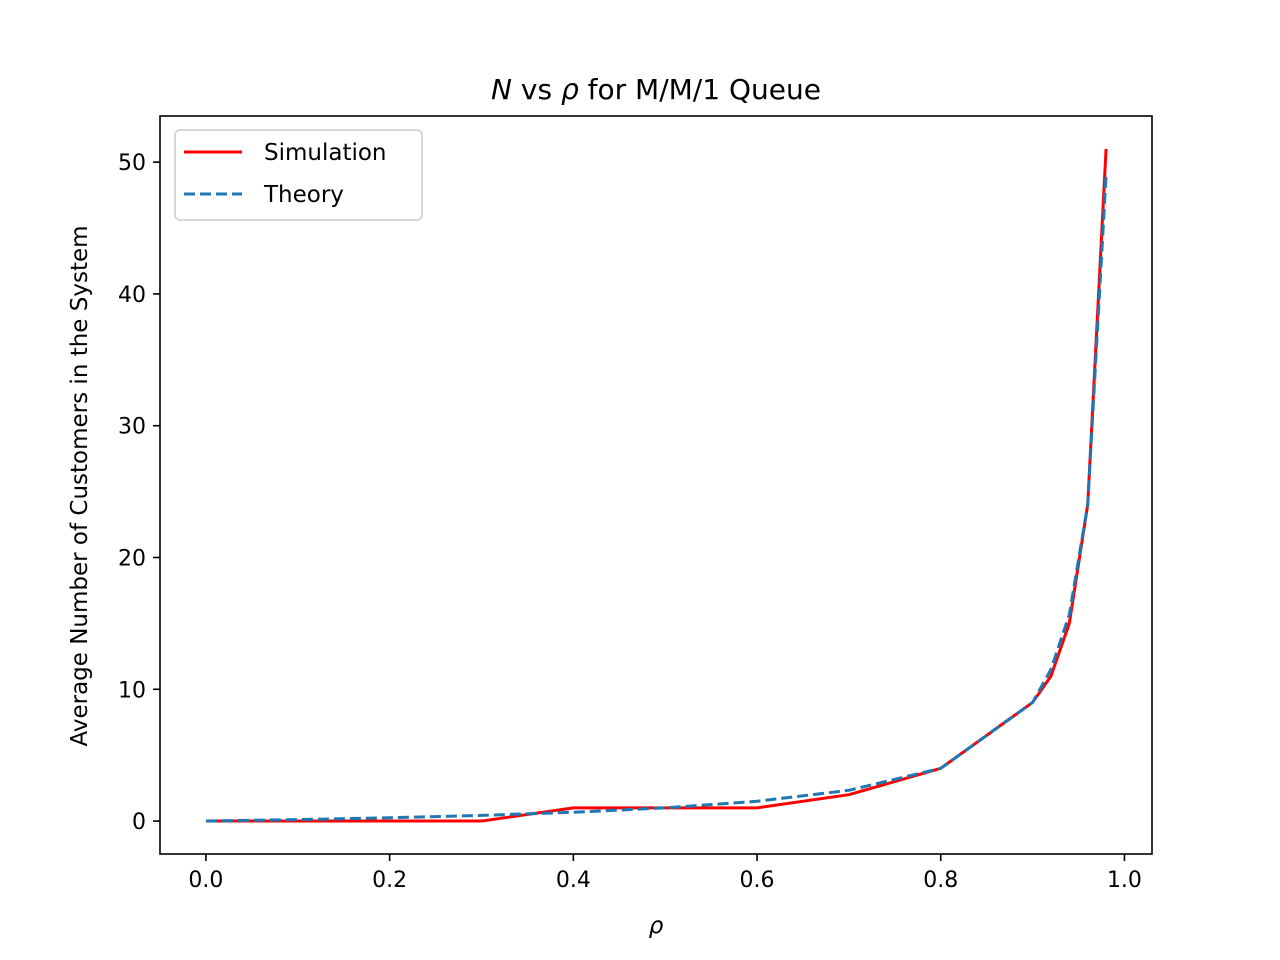 The image size is (1280, 960). I want to click on title-var-rho: ρ, so click(570, 89).